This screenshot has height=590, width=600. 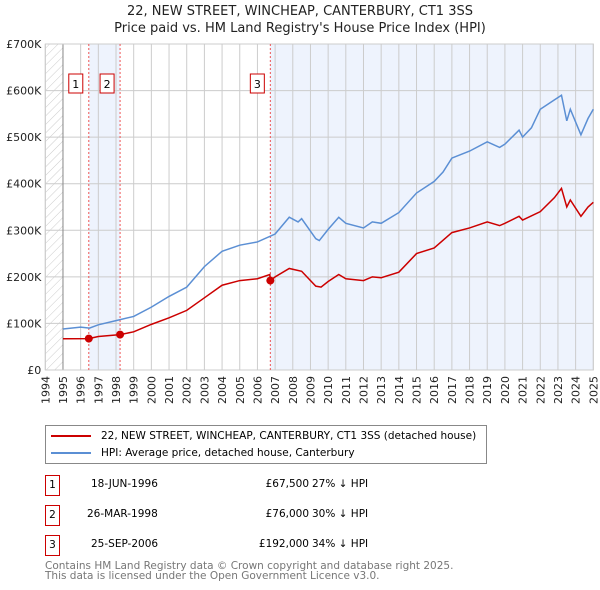 What do you see at coordinates (381, 390) in the screenshot?
I see `x-tick-label: 2013` at bounding box center [381, 390].